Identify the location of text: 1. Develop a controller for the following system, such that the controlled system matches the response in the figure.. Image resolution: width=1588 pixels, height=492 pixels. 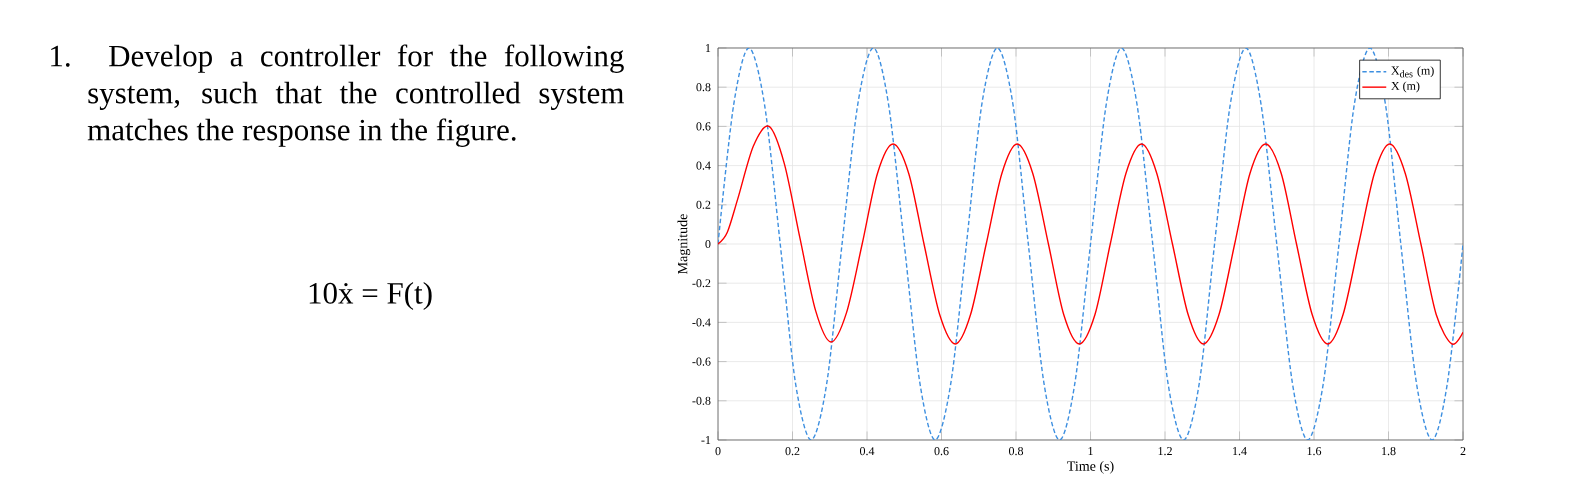
(337, 95).